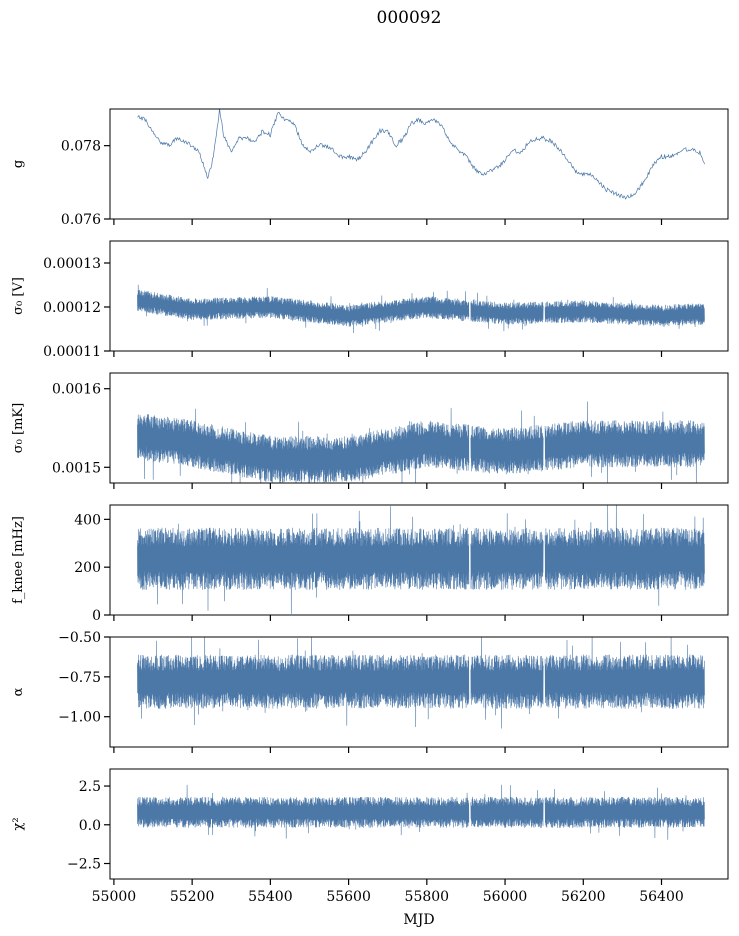  Describe the element at coordinates (72, 308) in the screenshot. I see `y-tick-label: 0.00012` at that location.